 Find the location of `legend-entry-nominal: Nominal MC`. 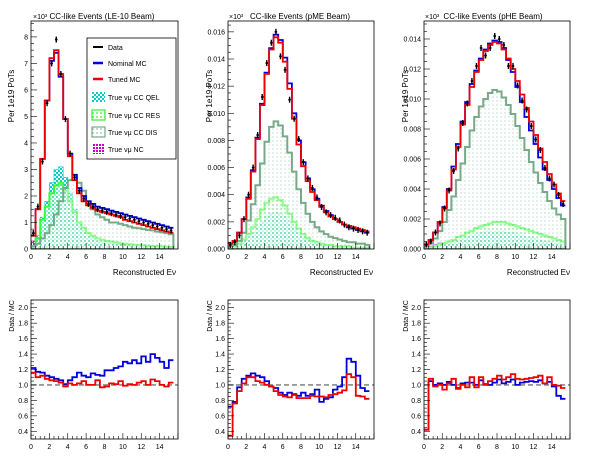

legend-entry-nominal: Nominal MC is located at coordinates (120, 64).